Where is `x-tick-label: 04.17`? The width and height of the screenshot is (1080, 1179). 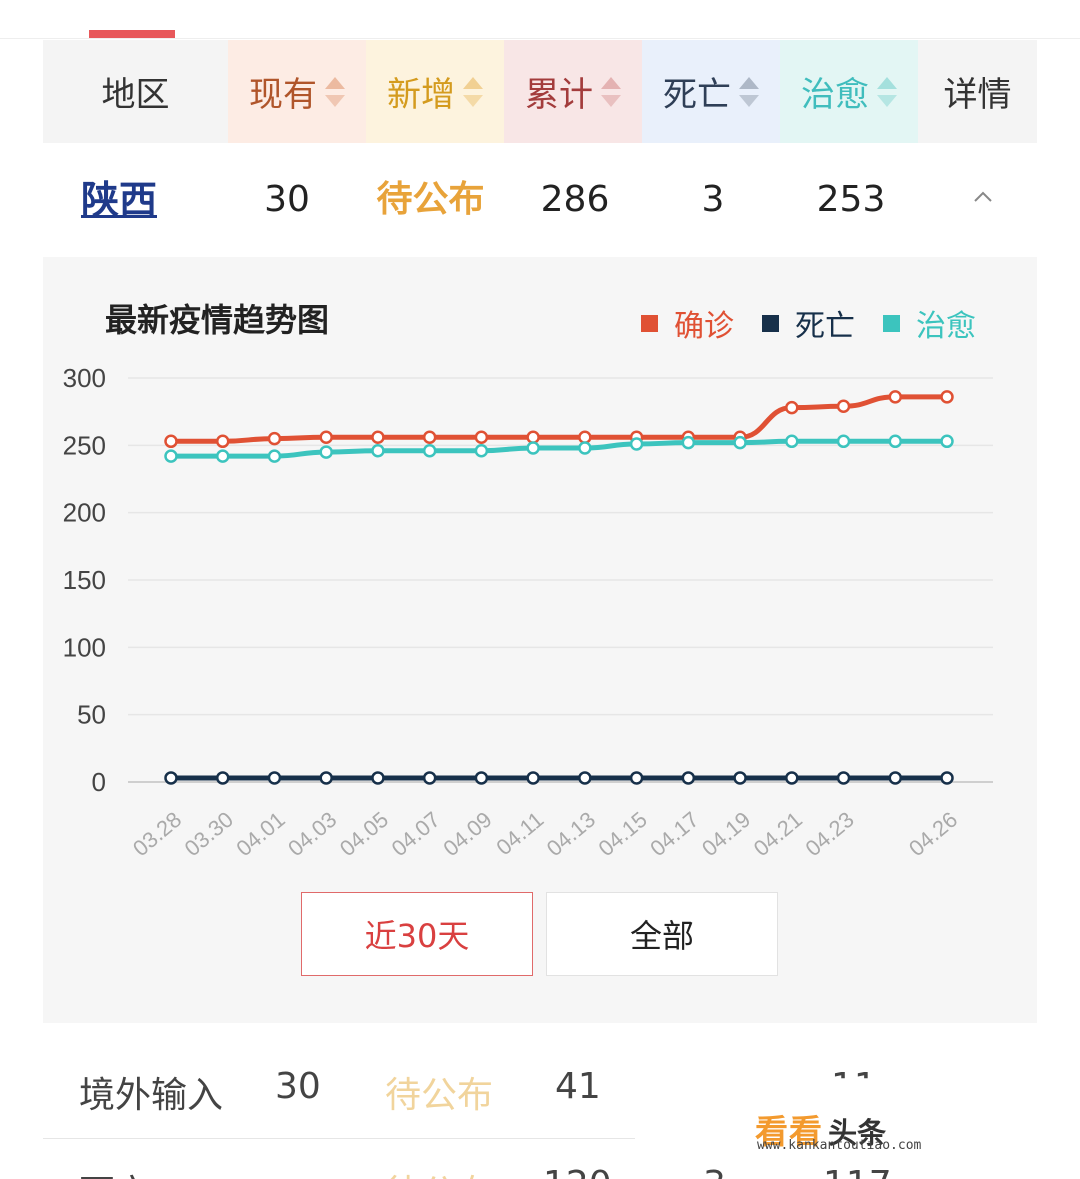 x-tick-label: 04.17 is located at coordinates (674, 834).